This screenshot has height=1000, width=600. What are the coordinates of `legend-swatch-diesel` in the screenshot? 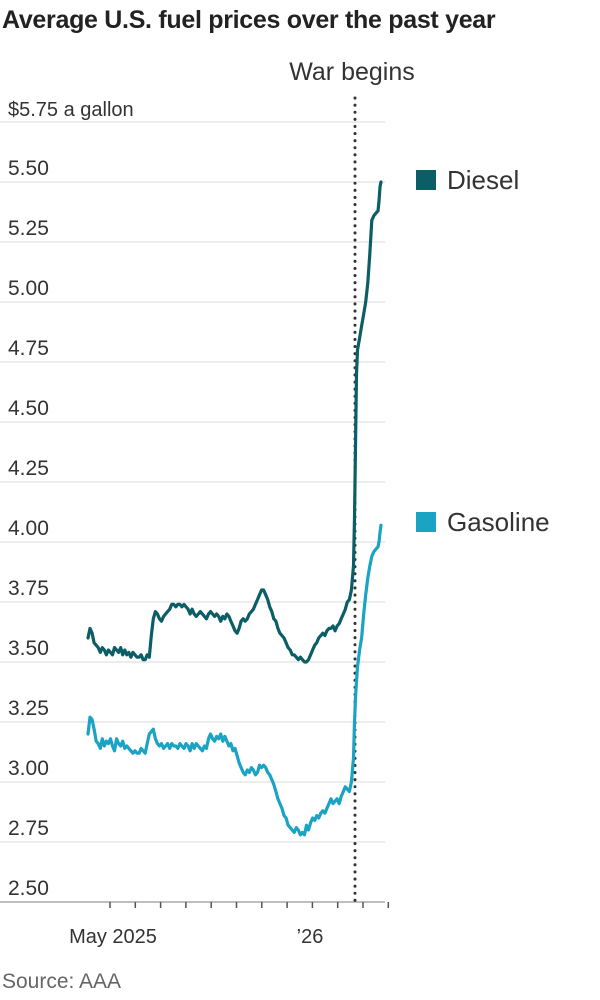 It's located at (426, 180).